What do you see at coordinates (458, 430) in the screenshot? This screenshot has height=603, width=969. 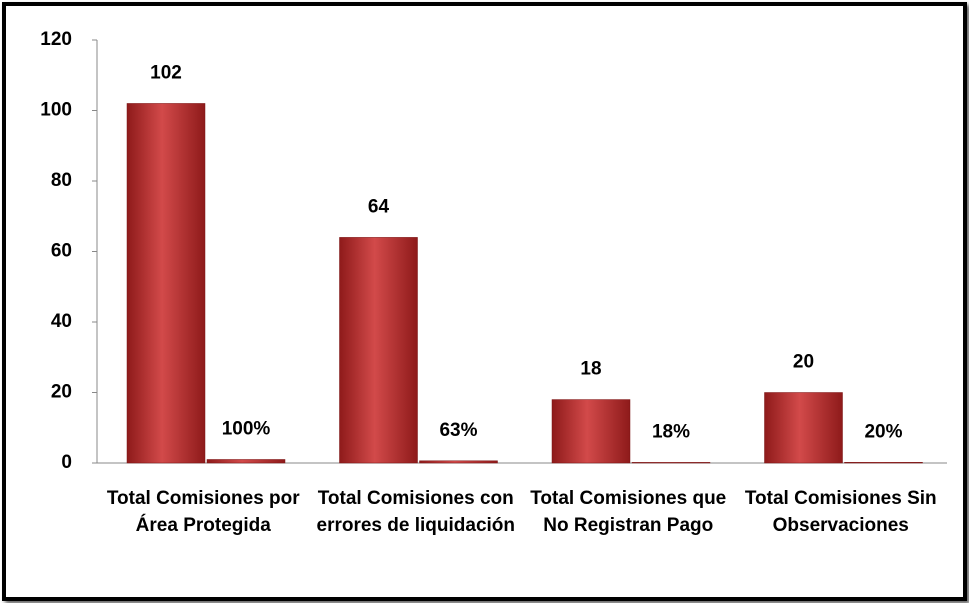 I see `data-label: 63%` at bounding box center [458, 430].